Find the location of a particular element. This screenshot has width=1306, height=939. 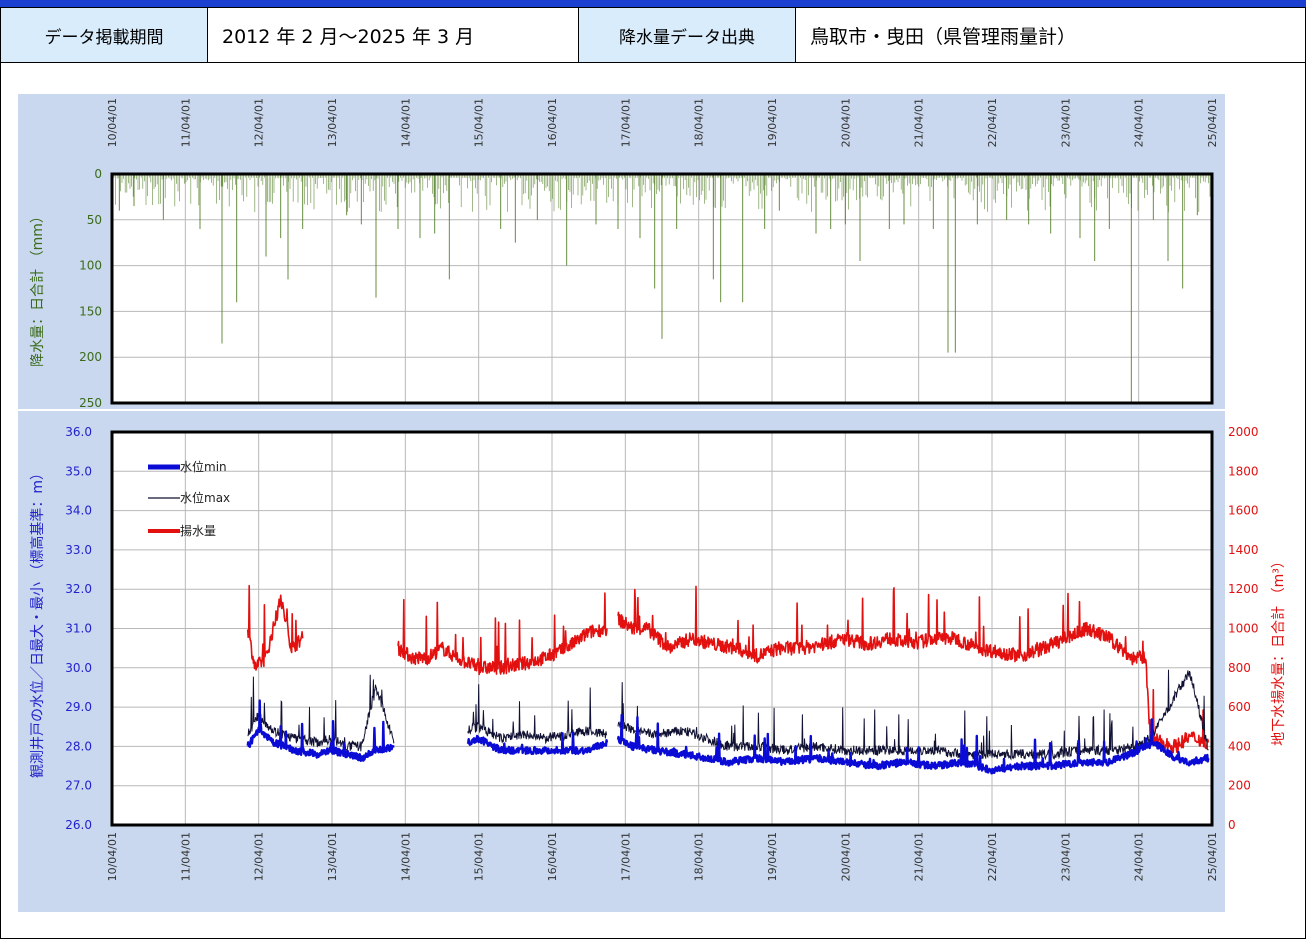

level-ytick-label: 36.0 is located at coordinates (78, 432).